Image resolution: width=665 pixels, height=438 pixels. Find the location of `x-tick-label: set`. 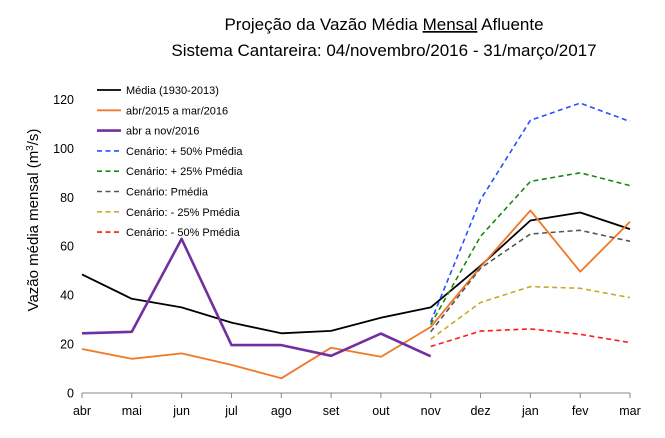

x-tick-label: set is located at coordinates (331, 411).